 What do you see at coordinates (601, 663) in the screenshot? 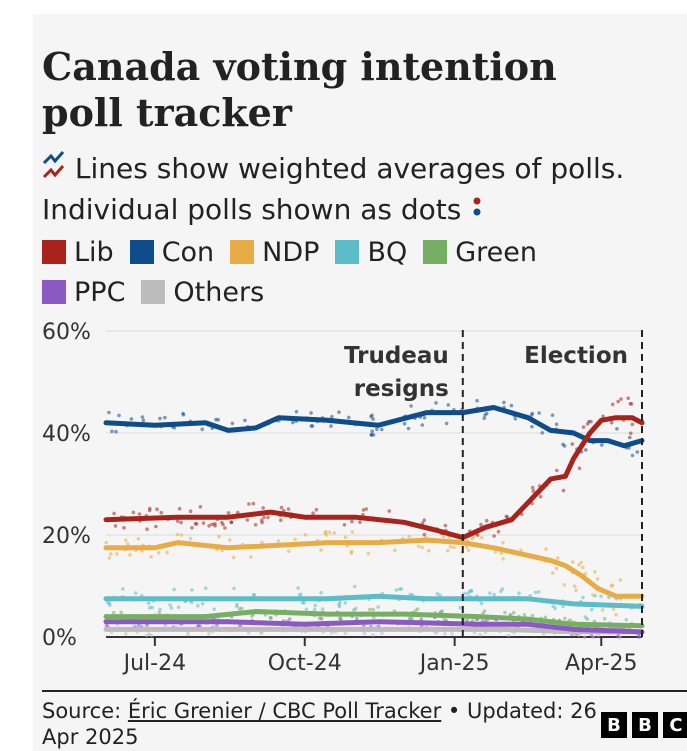
I see `x-tick-label: Apr-25` at bounding box center [601, 663].